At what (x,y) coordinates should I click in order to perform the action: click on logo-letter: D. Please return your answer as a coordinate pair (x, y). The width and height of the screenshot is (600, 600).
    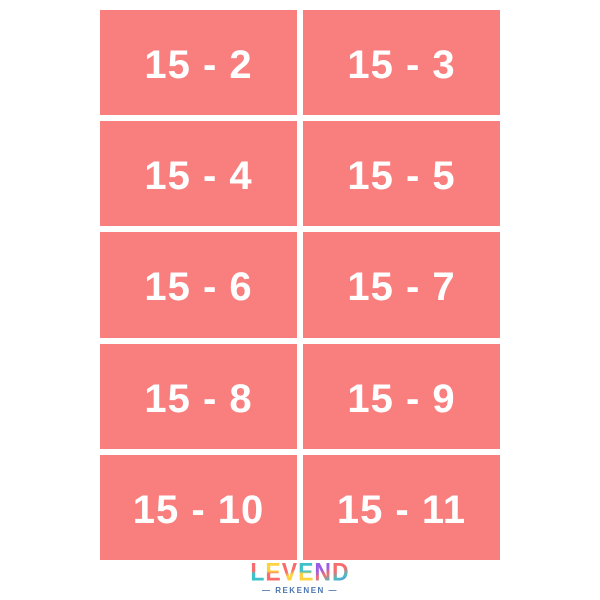
    Looking at the image, I should click on (341, 571).